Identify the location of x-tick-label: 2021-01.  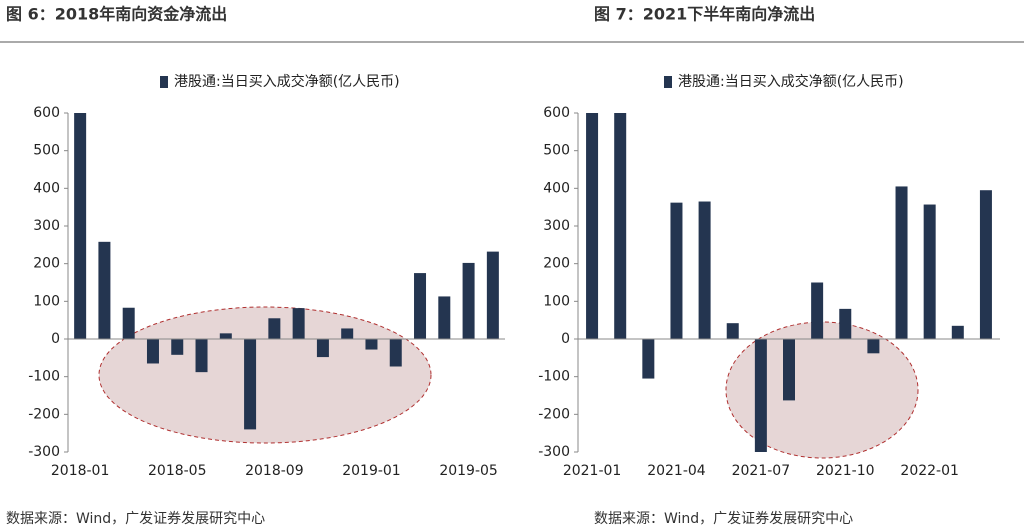
(592, 471).